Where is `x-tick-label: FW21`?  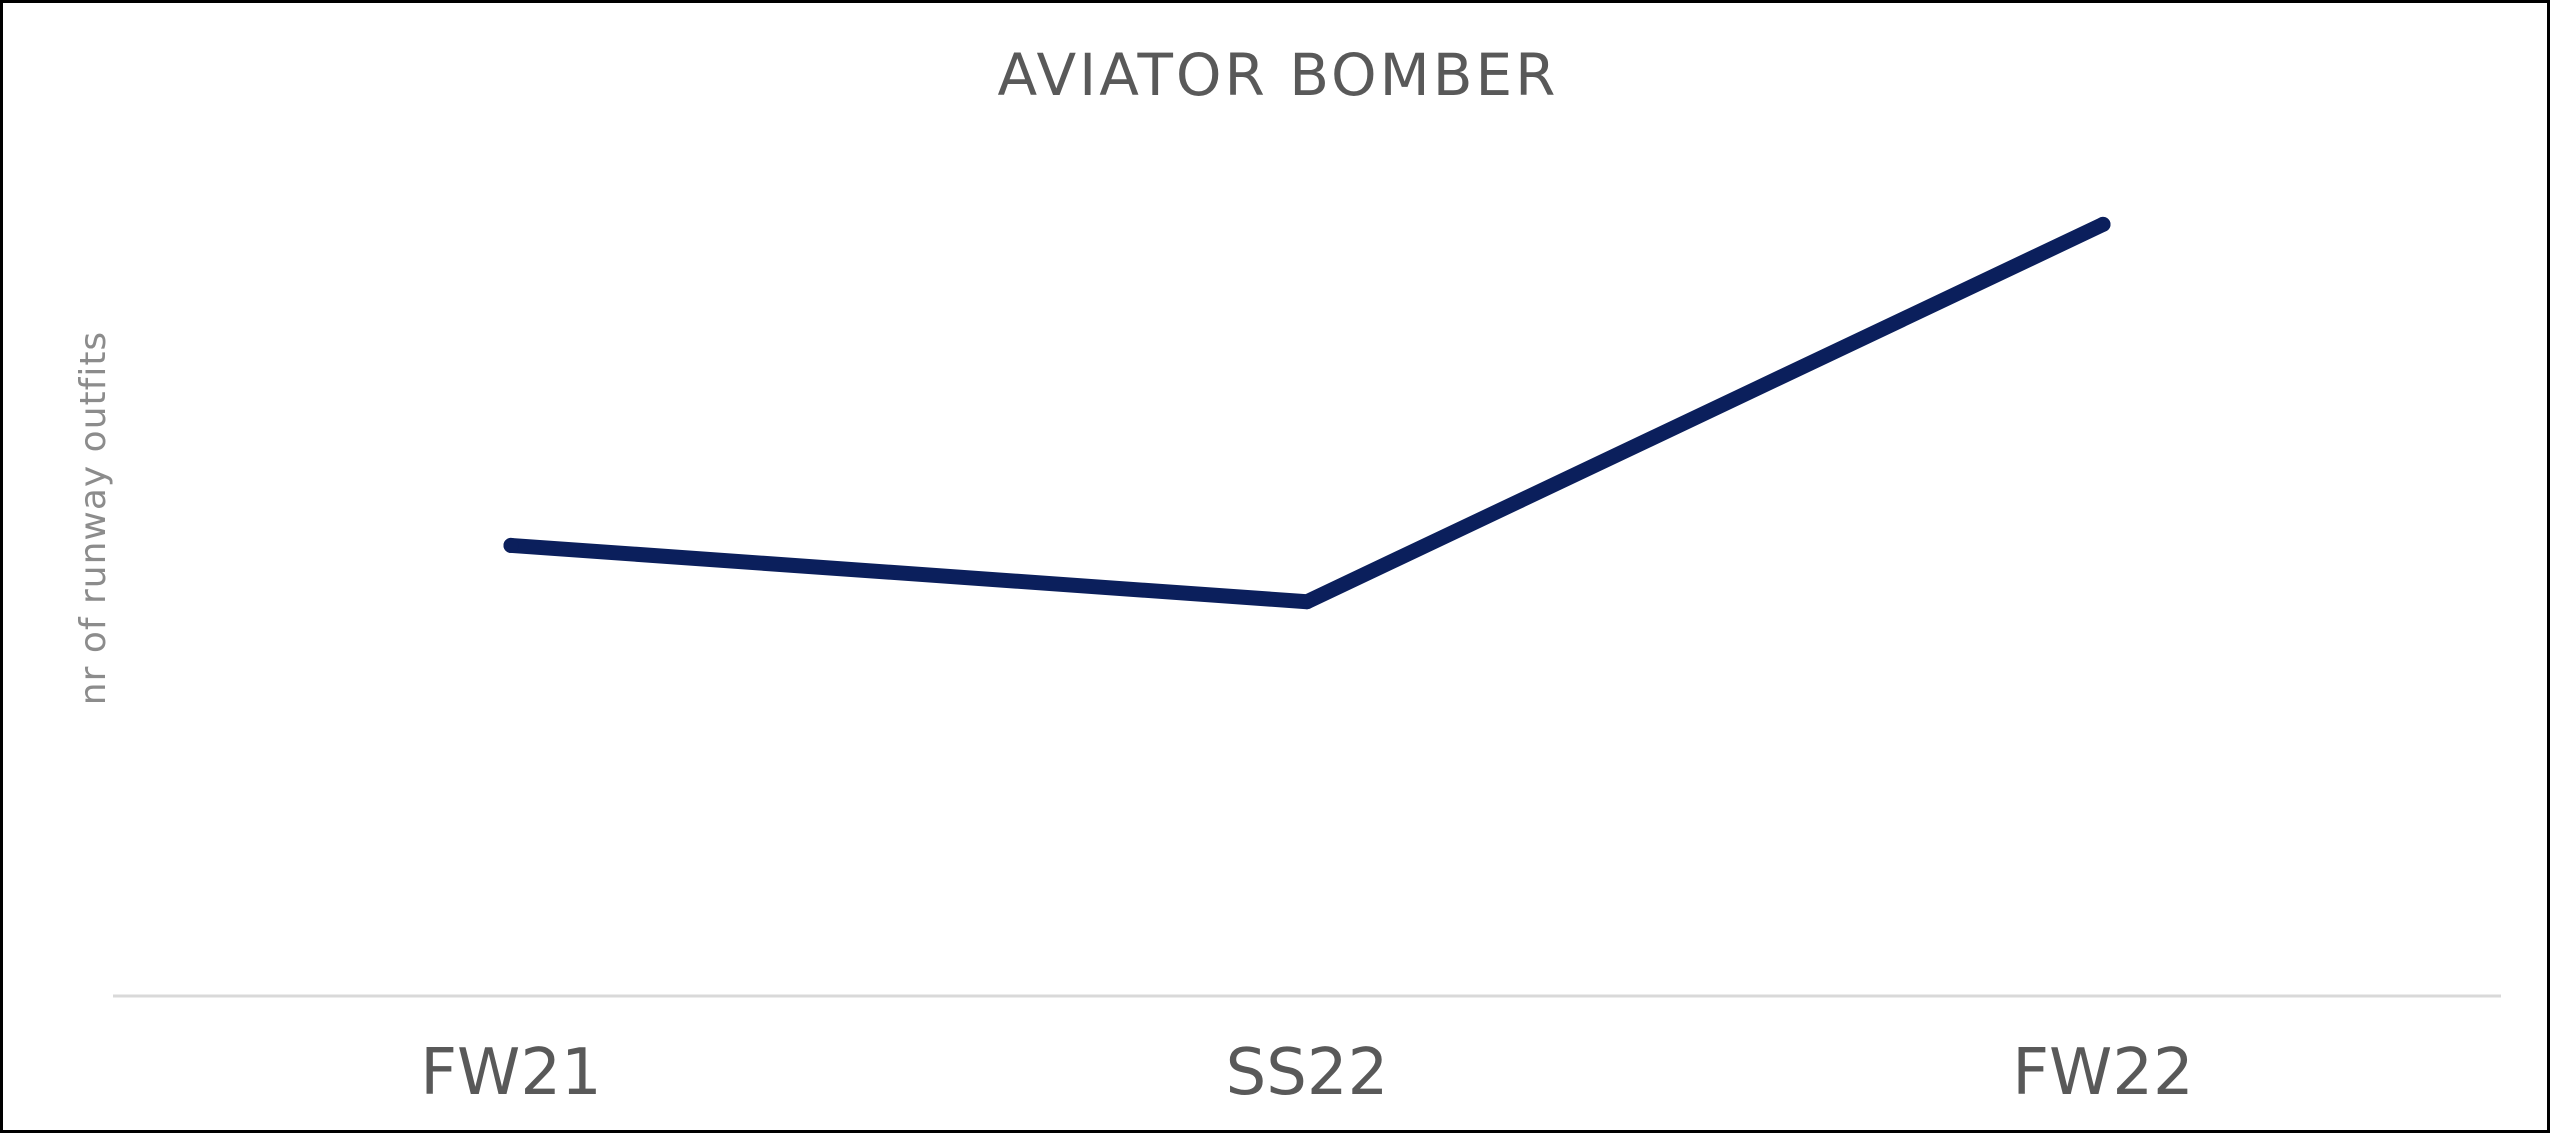 x-tick-label: FW21 is located at coordinates (511, 1073).